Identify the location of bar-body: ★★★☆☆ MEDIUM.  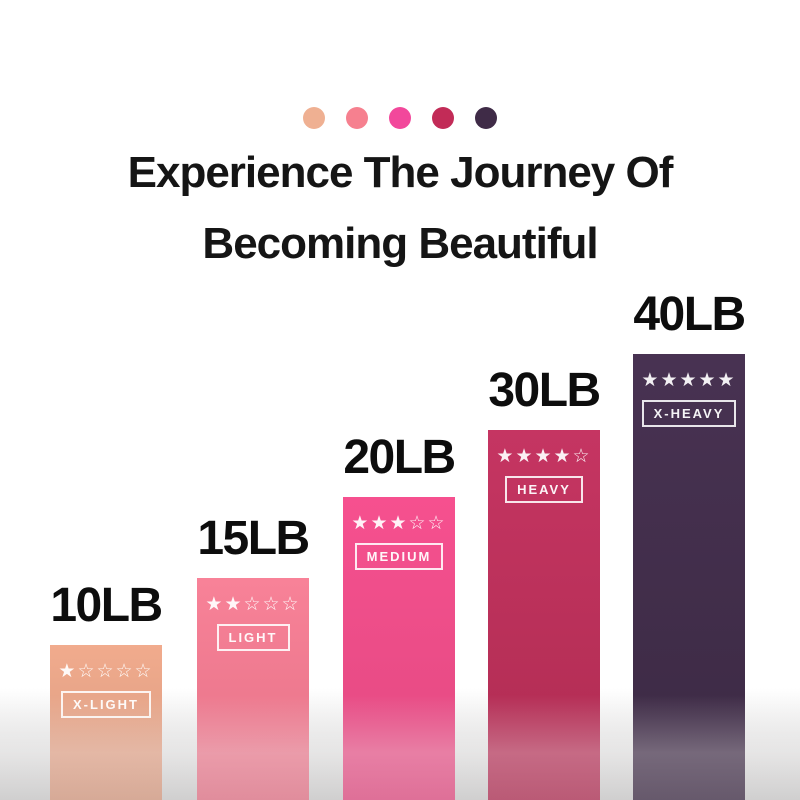
(399, 648).